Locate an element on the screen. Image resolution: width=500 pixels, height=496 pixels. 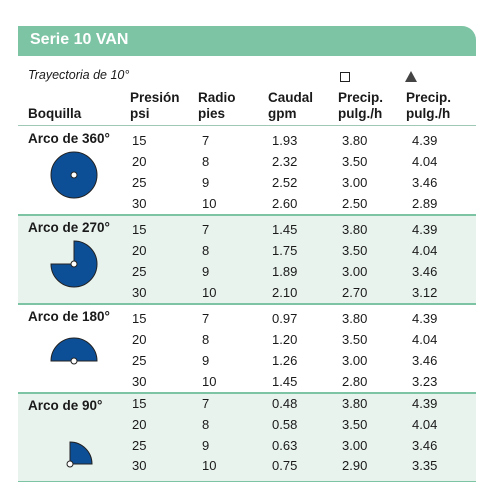
arc-label: Arco de 360° is located at coordinates (69, 138).